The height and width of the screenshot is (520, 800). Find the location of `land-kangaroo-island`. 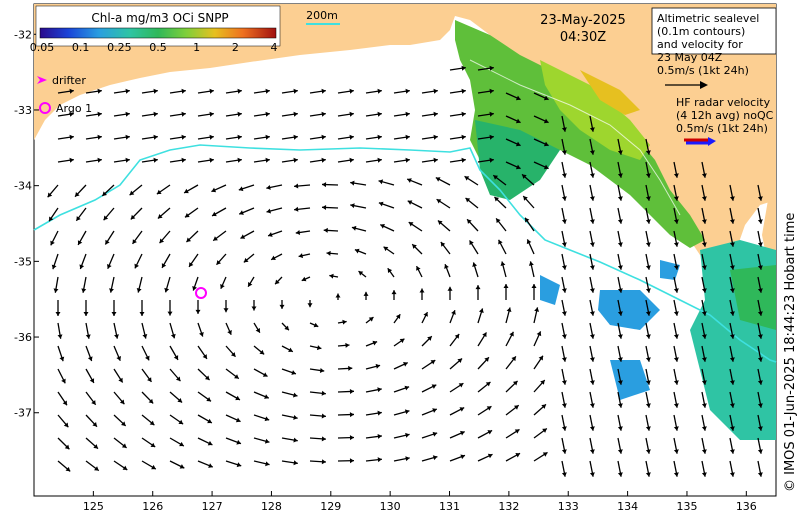

land-kangaroo-island is located at coordinates (769, 230).